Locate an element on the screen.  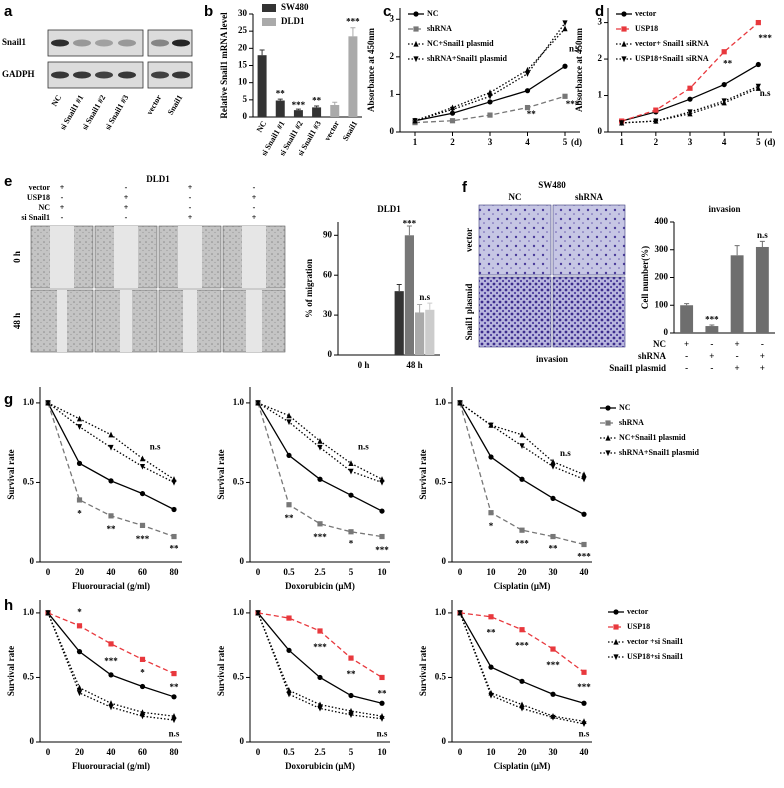
legend-label: DLD1 is located at coordinates (293, 21).